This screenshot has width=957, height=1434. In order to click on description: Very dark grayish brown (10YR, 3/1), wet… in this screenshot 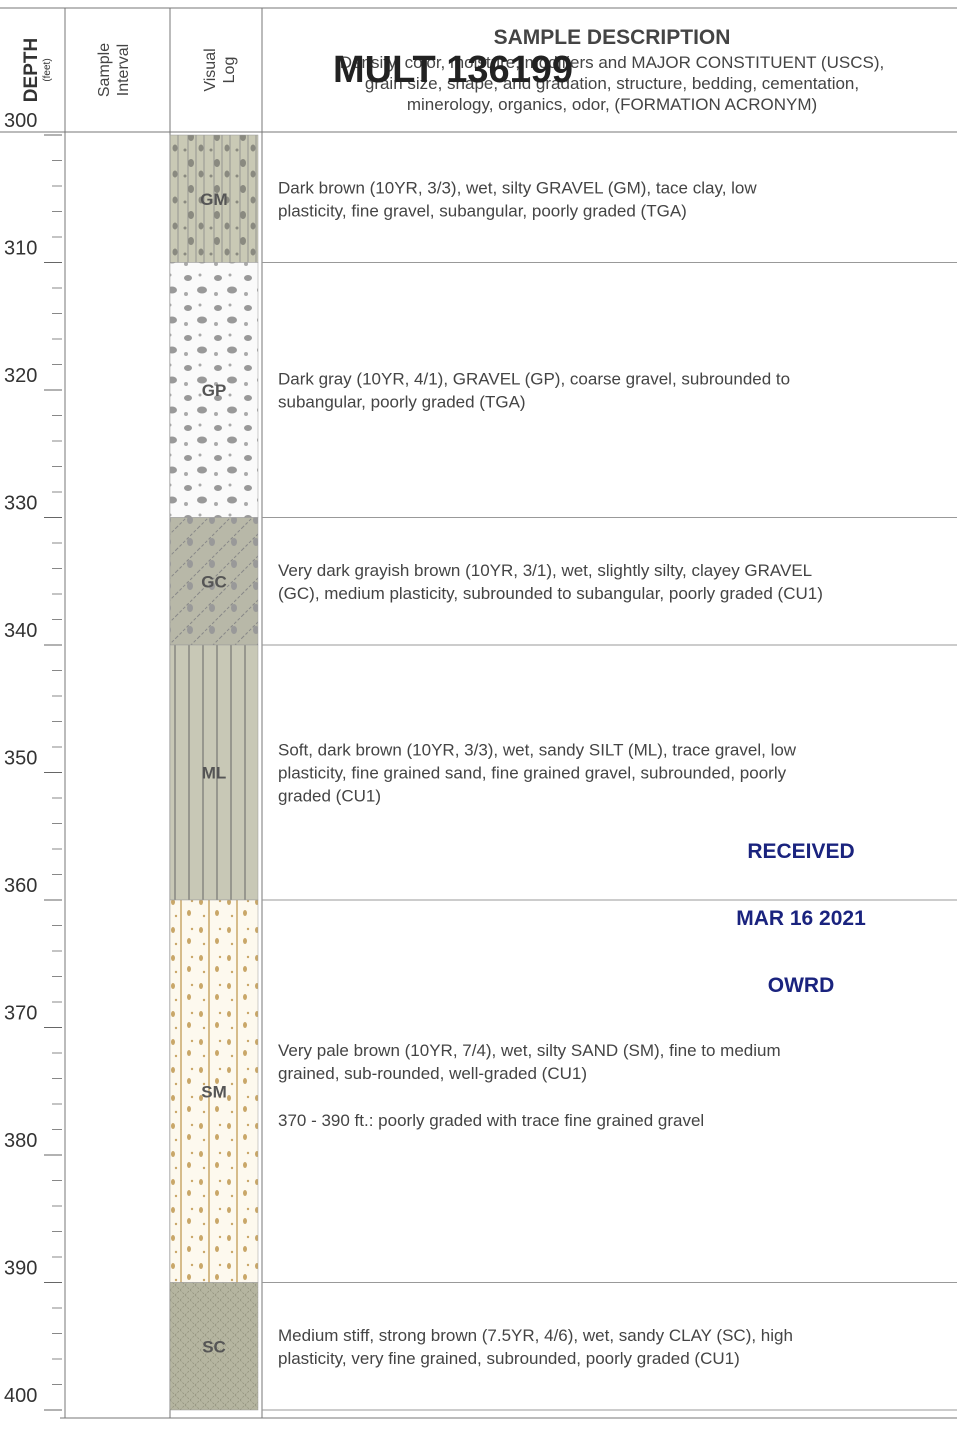, I will do `click(545, 570)`.